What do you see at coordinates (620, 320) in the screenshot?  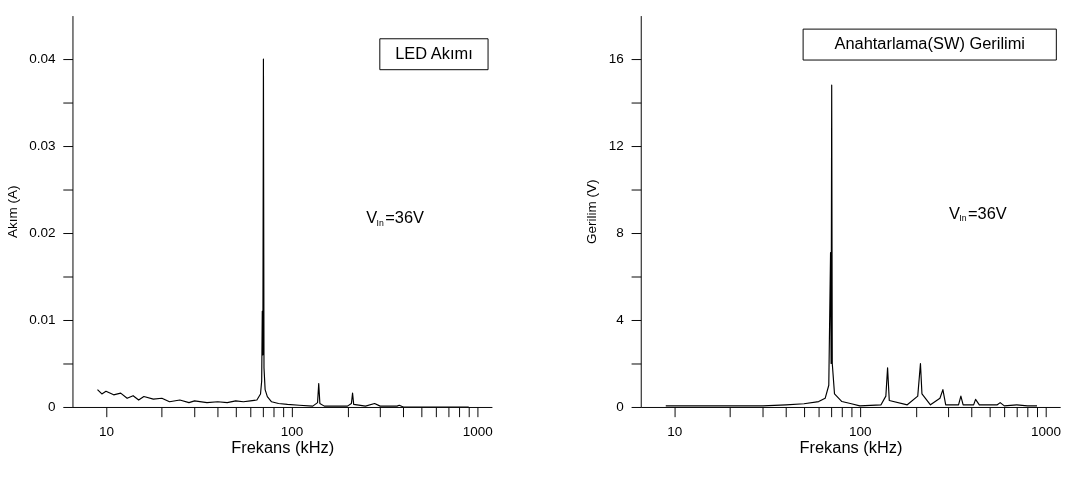 I see `y-tick-label: 4` at bounding box center [620, 320].